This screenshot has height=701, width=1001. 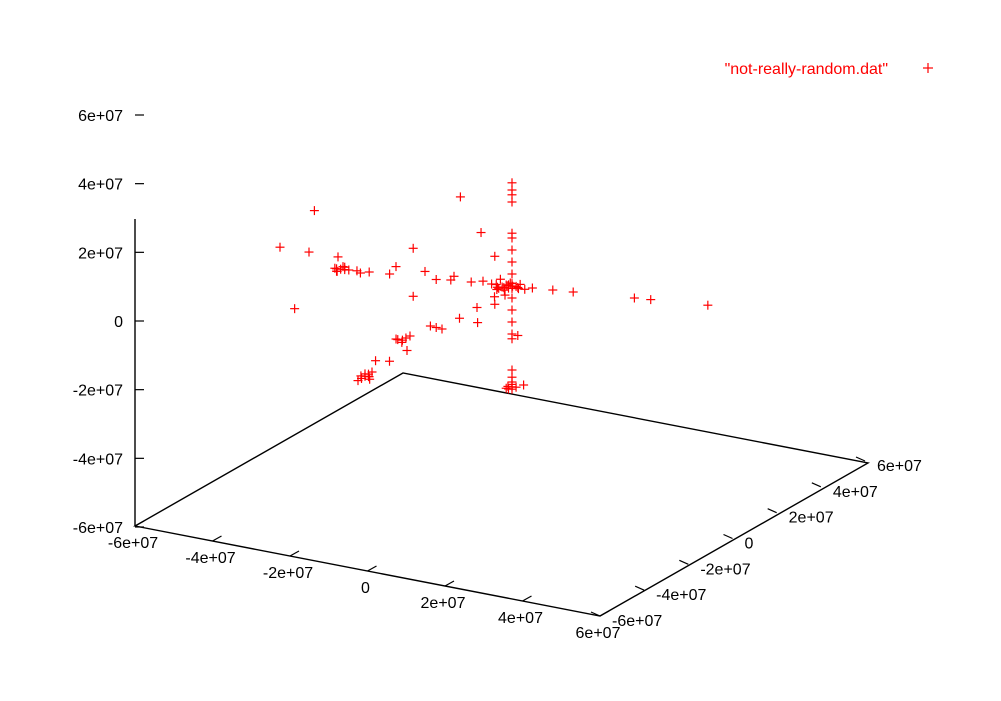 I want to click on y-tick-label: -6e+07, so click(x=637, y=621).